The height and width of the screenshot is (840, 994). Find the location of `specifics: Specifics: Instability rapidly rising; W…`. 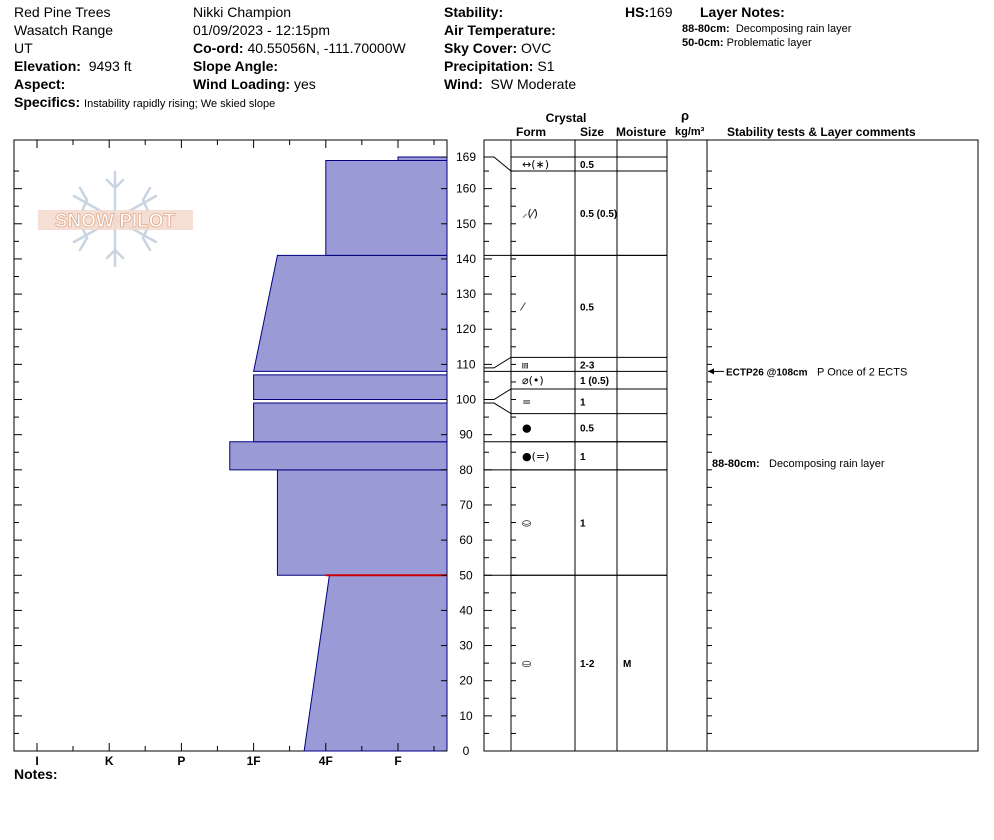

specifics: Specifics: Instability rapidly rising; W… is located at coordinates (144, 103).